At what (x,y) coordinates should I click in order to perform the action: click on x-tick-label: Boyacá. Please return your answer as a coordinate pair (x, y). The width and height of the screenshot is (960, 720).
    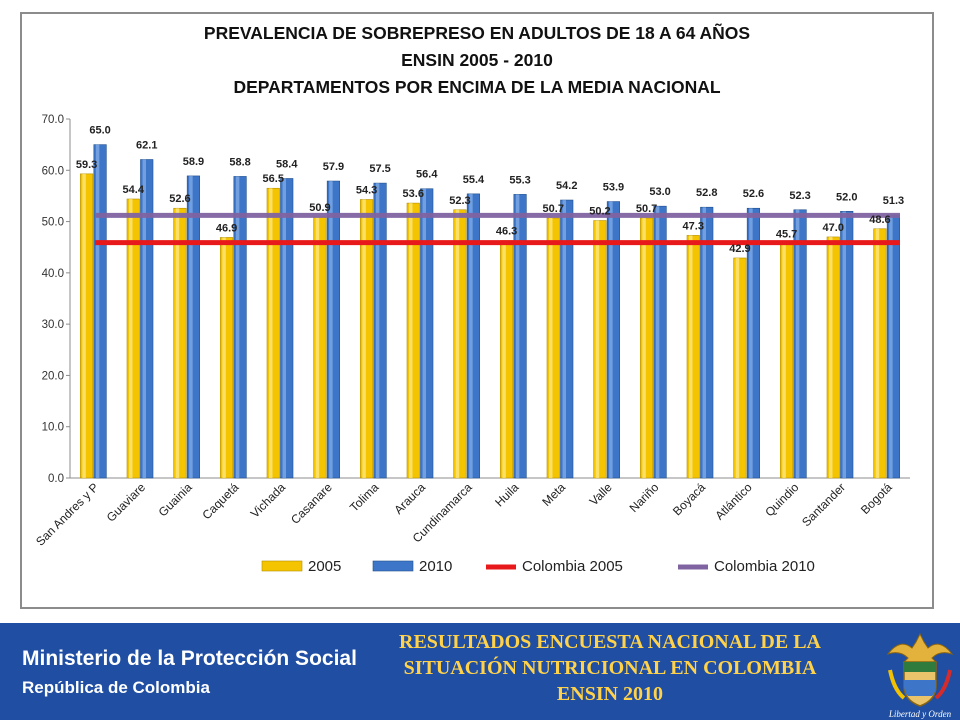
    Looking at the image, I should click on (689, 499).